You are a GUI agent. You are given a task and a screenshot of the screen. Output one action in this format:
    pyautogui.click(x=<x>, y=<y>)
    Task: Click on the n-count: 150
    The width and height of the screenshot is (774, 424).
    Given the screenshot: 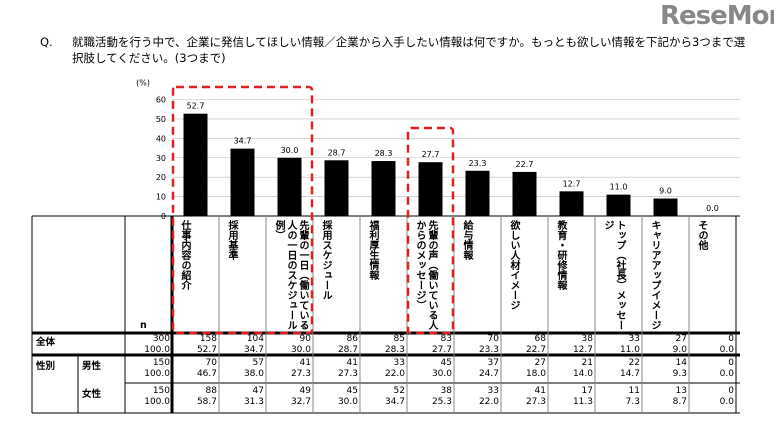 What is the action you would take?
    pyautogui.click(x=161, y=363)
    